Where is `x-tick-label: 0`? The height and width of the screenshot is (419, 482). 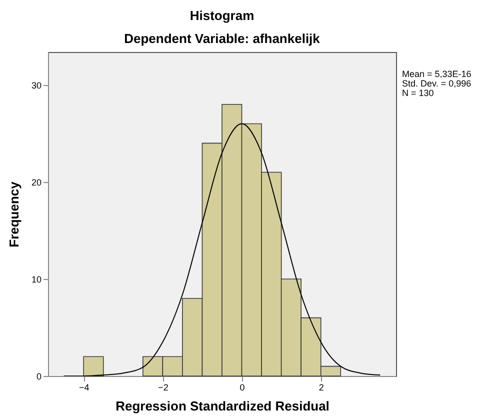
x-tick-label: 0 is located at coordinates (242, 387).